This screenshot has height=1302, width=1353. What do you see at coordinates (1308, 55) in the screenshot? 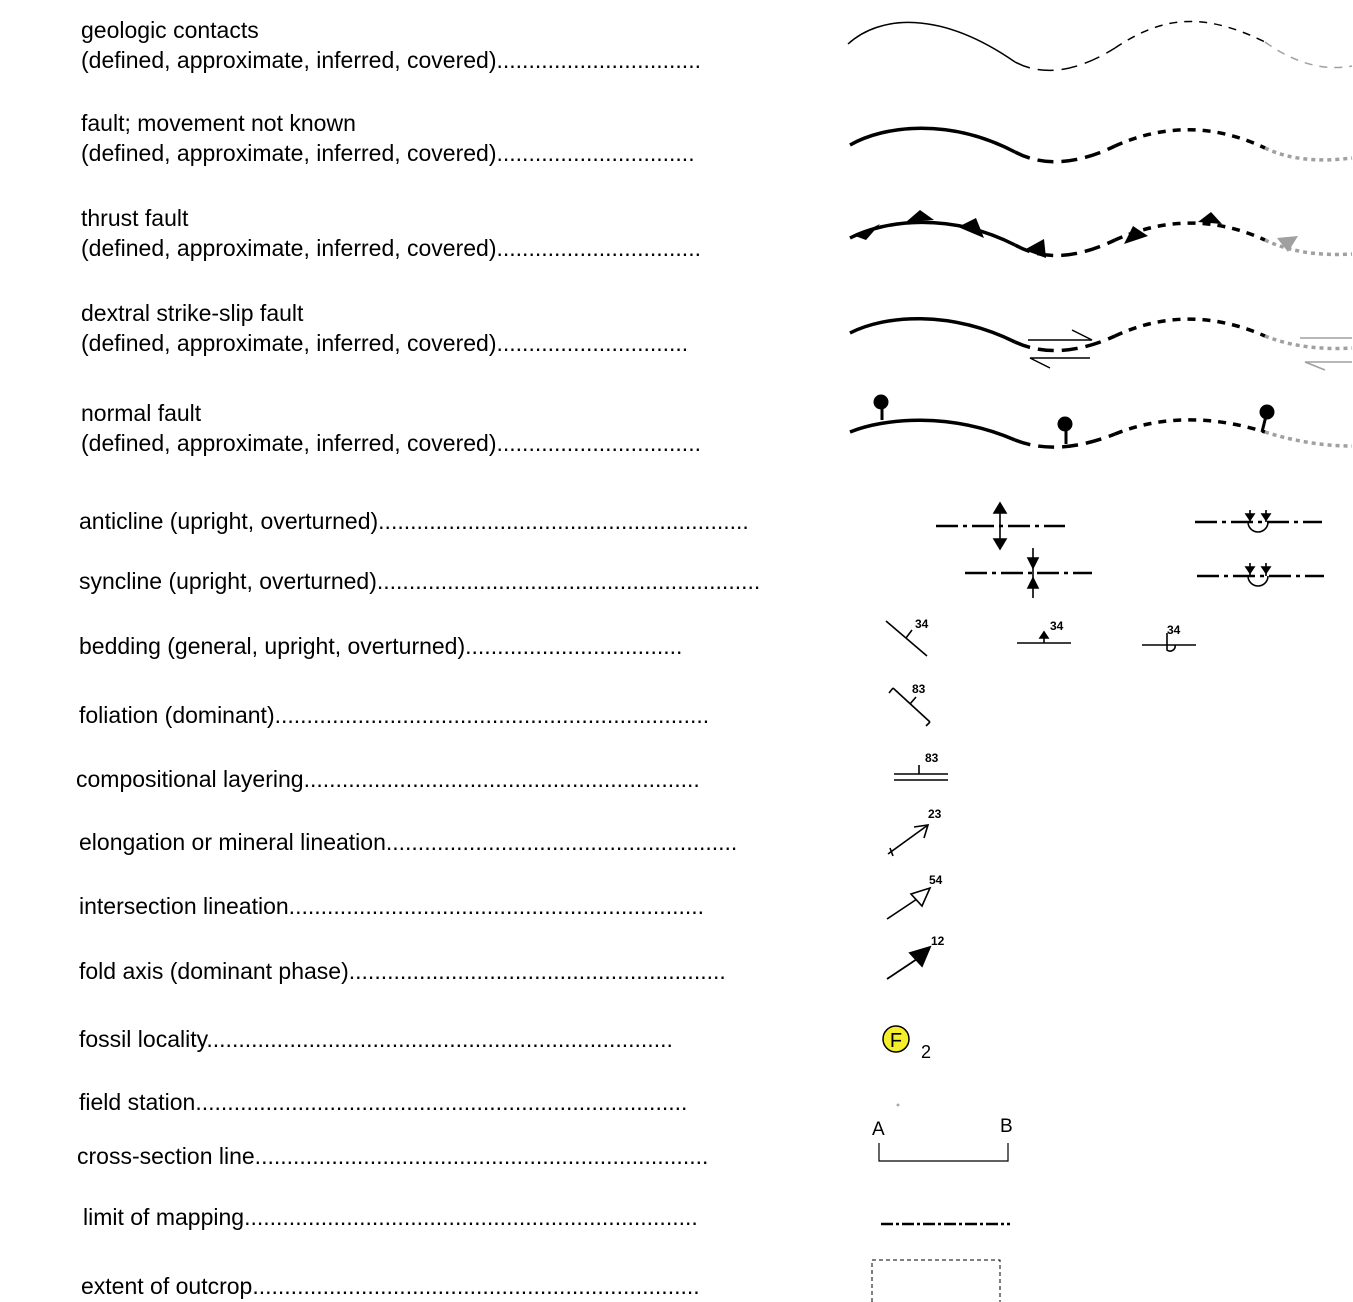
I see `contact-covered-line` at bounding box center [1308, 55].